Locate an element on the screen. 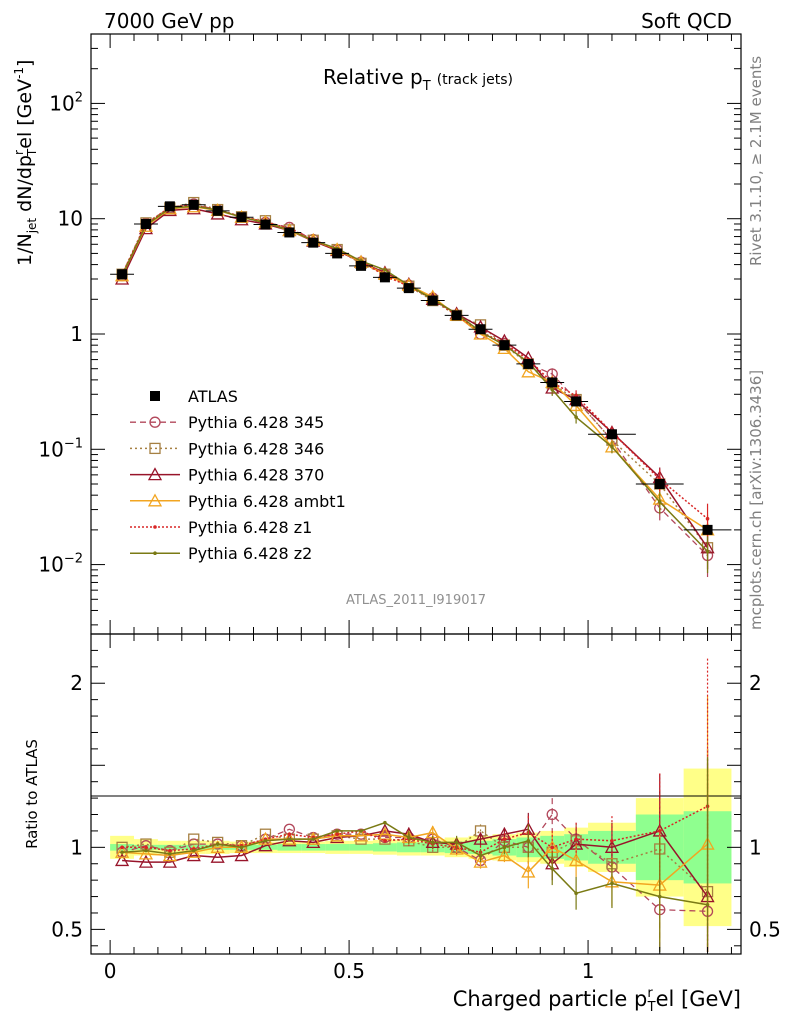  legend-item-p346: Pythia 6.428 346 is located at coordinates (227, 448).